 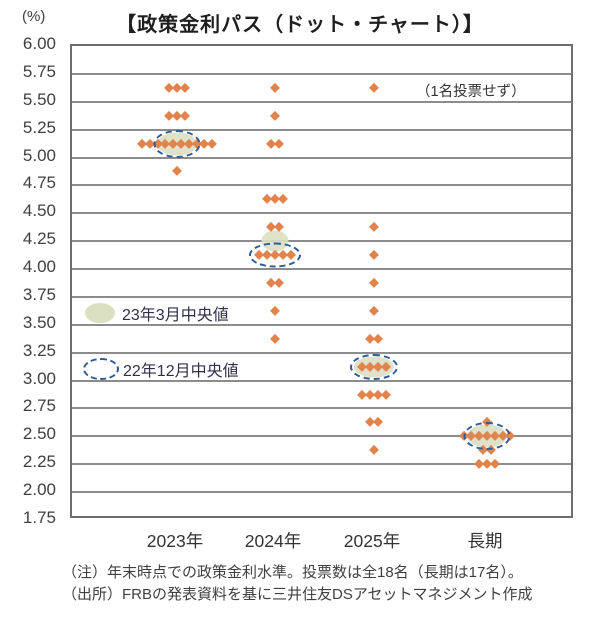 What do you see at coordinates (39, 127) in the screenshot?
I see `y-tick-label: 5.25` at bounding box center [39, 127].